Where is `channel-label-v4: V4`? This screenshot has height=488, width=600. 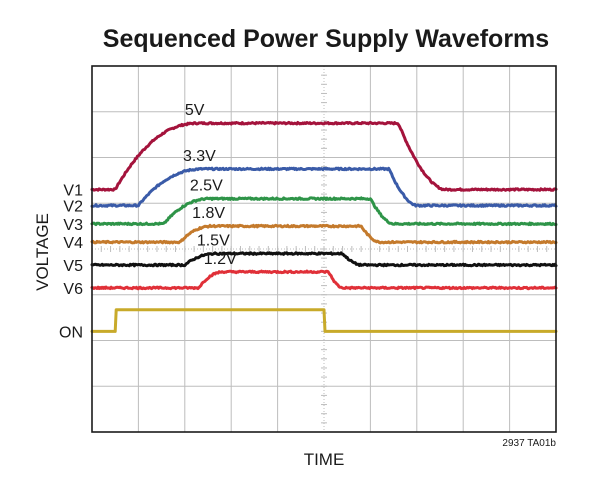 channel-label-v4: V4 is located at coordinates (73, 243).